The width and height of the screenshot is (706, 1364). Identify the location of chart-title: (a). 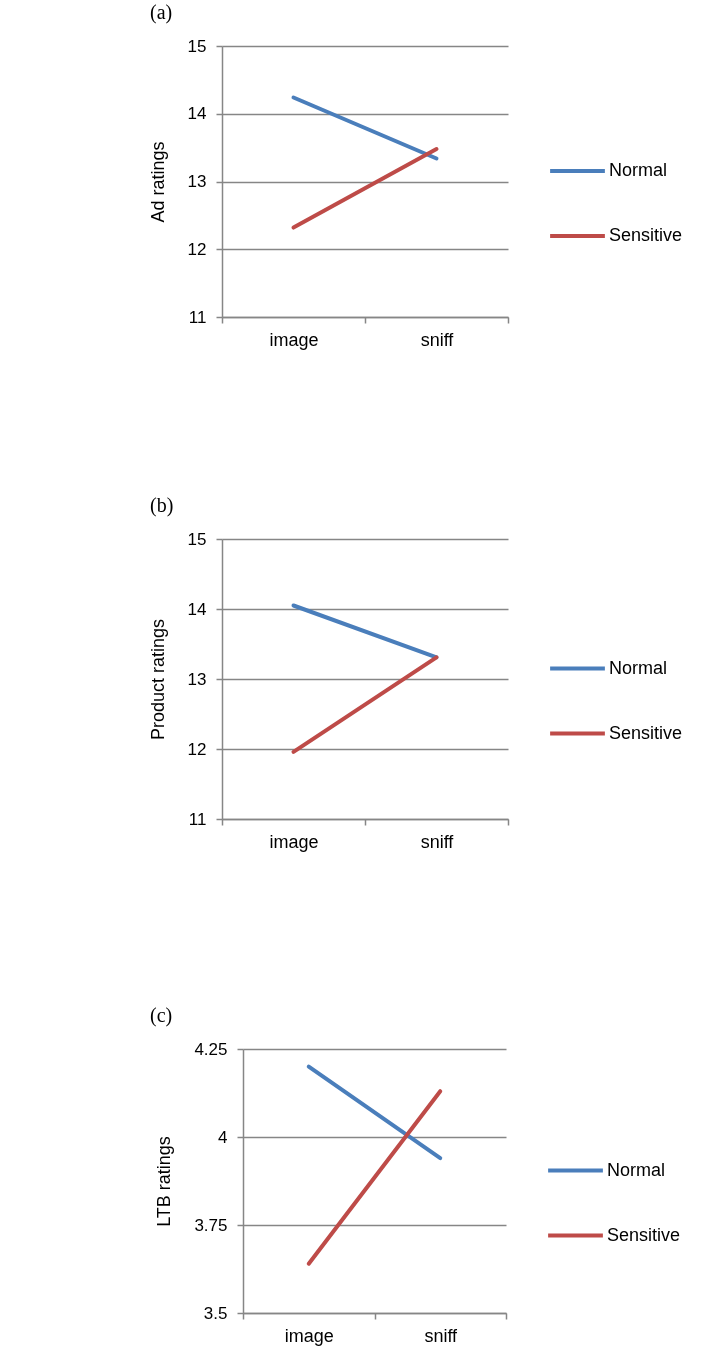
(161, 12).